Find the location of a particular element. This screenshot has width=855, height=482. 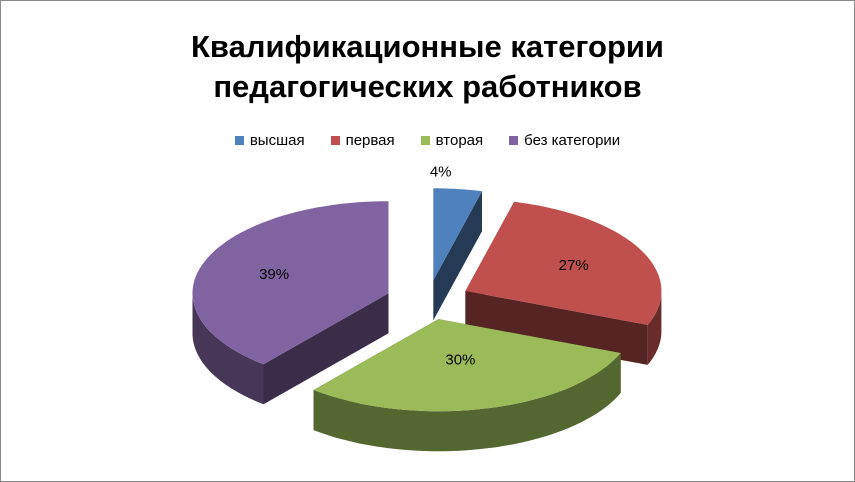

legend-label: первая is located at coordinates (370, 140).